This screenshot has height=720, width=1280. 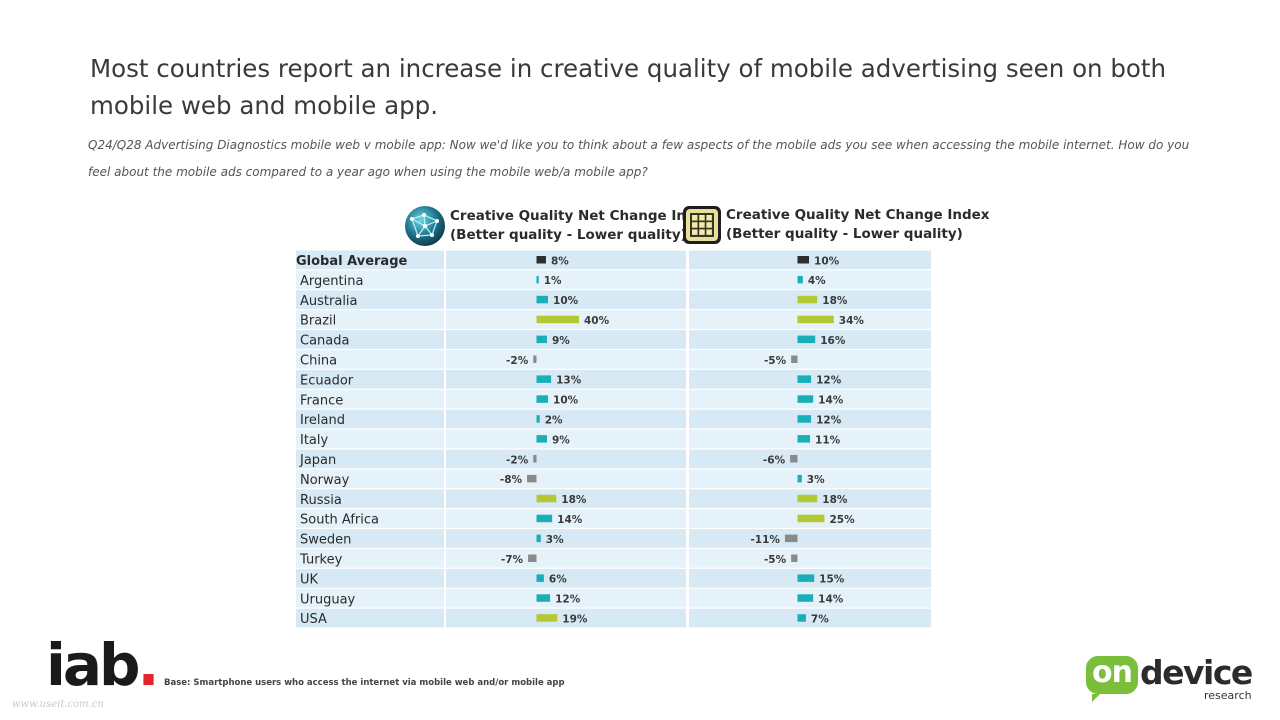 I want to click on country-label: USA, so click(x=313, y=619).